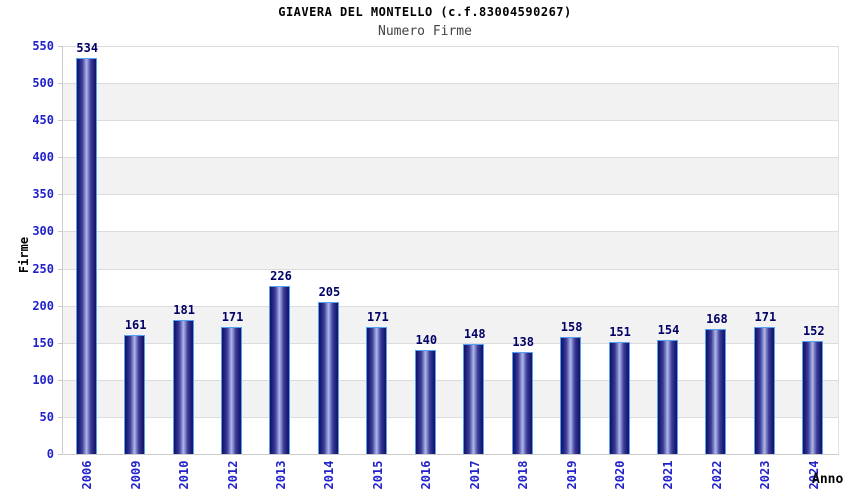 The width and height of the screenshot is (850, 500). What do you see at coordinates (716, 475) in the screenshot?
I see `x-tick-label: 2022` at bounding box center [716, 475].